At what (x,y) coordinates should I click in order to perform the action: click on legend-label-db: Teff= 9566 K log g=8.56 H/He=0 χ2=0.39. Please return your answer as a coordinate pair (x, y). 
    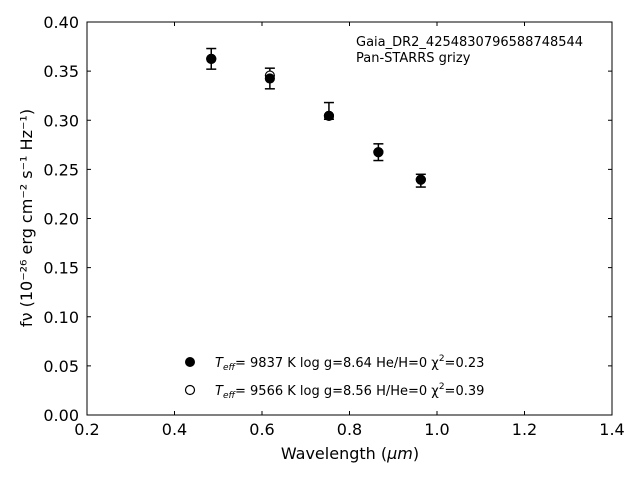
    Looking at the image, I should click on (349, 391).